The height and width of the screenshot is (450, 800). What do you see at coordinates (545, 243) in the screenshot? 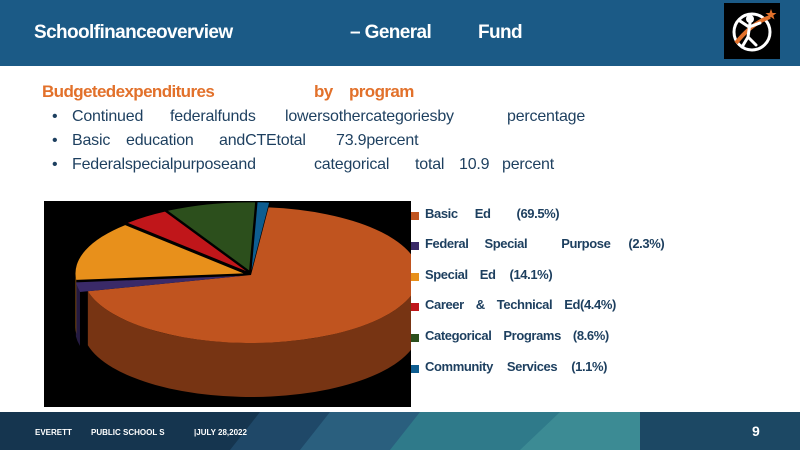
I see `legend-label: Federal Special Purpose (2.3%)` at bounding box center [545, 243].